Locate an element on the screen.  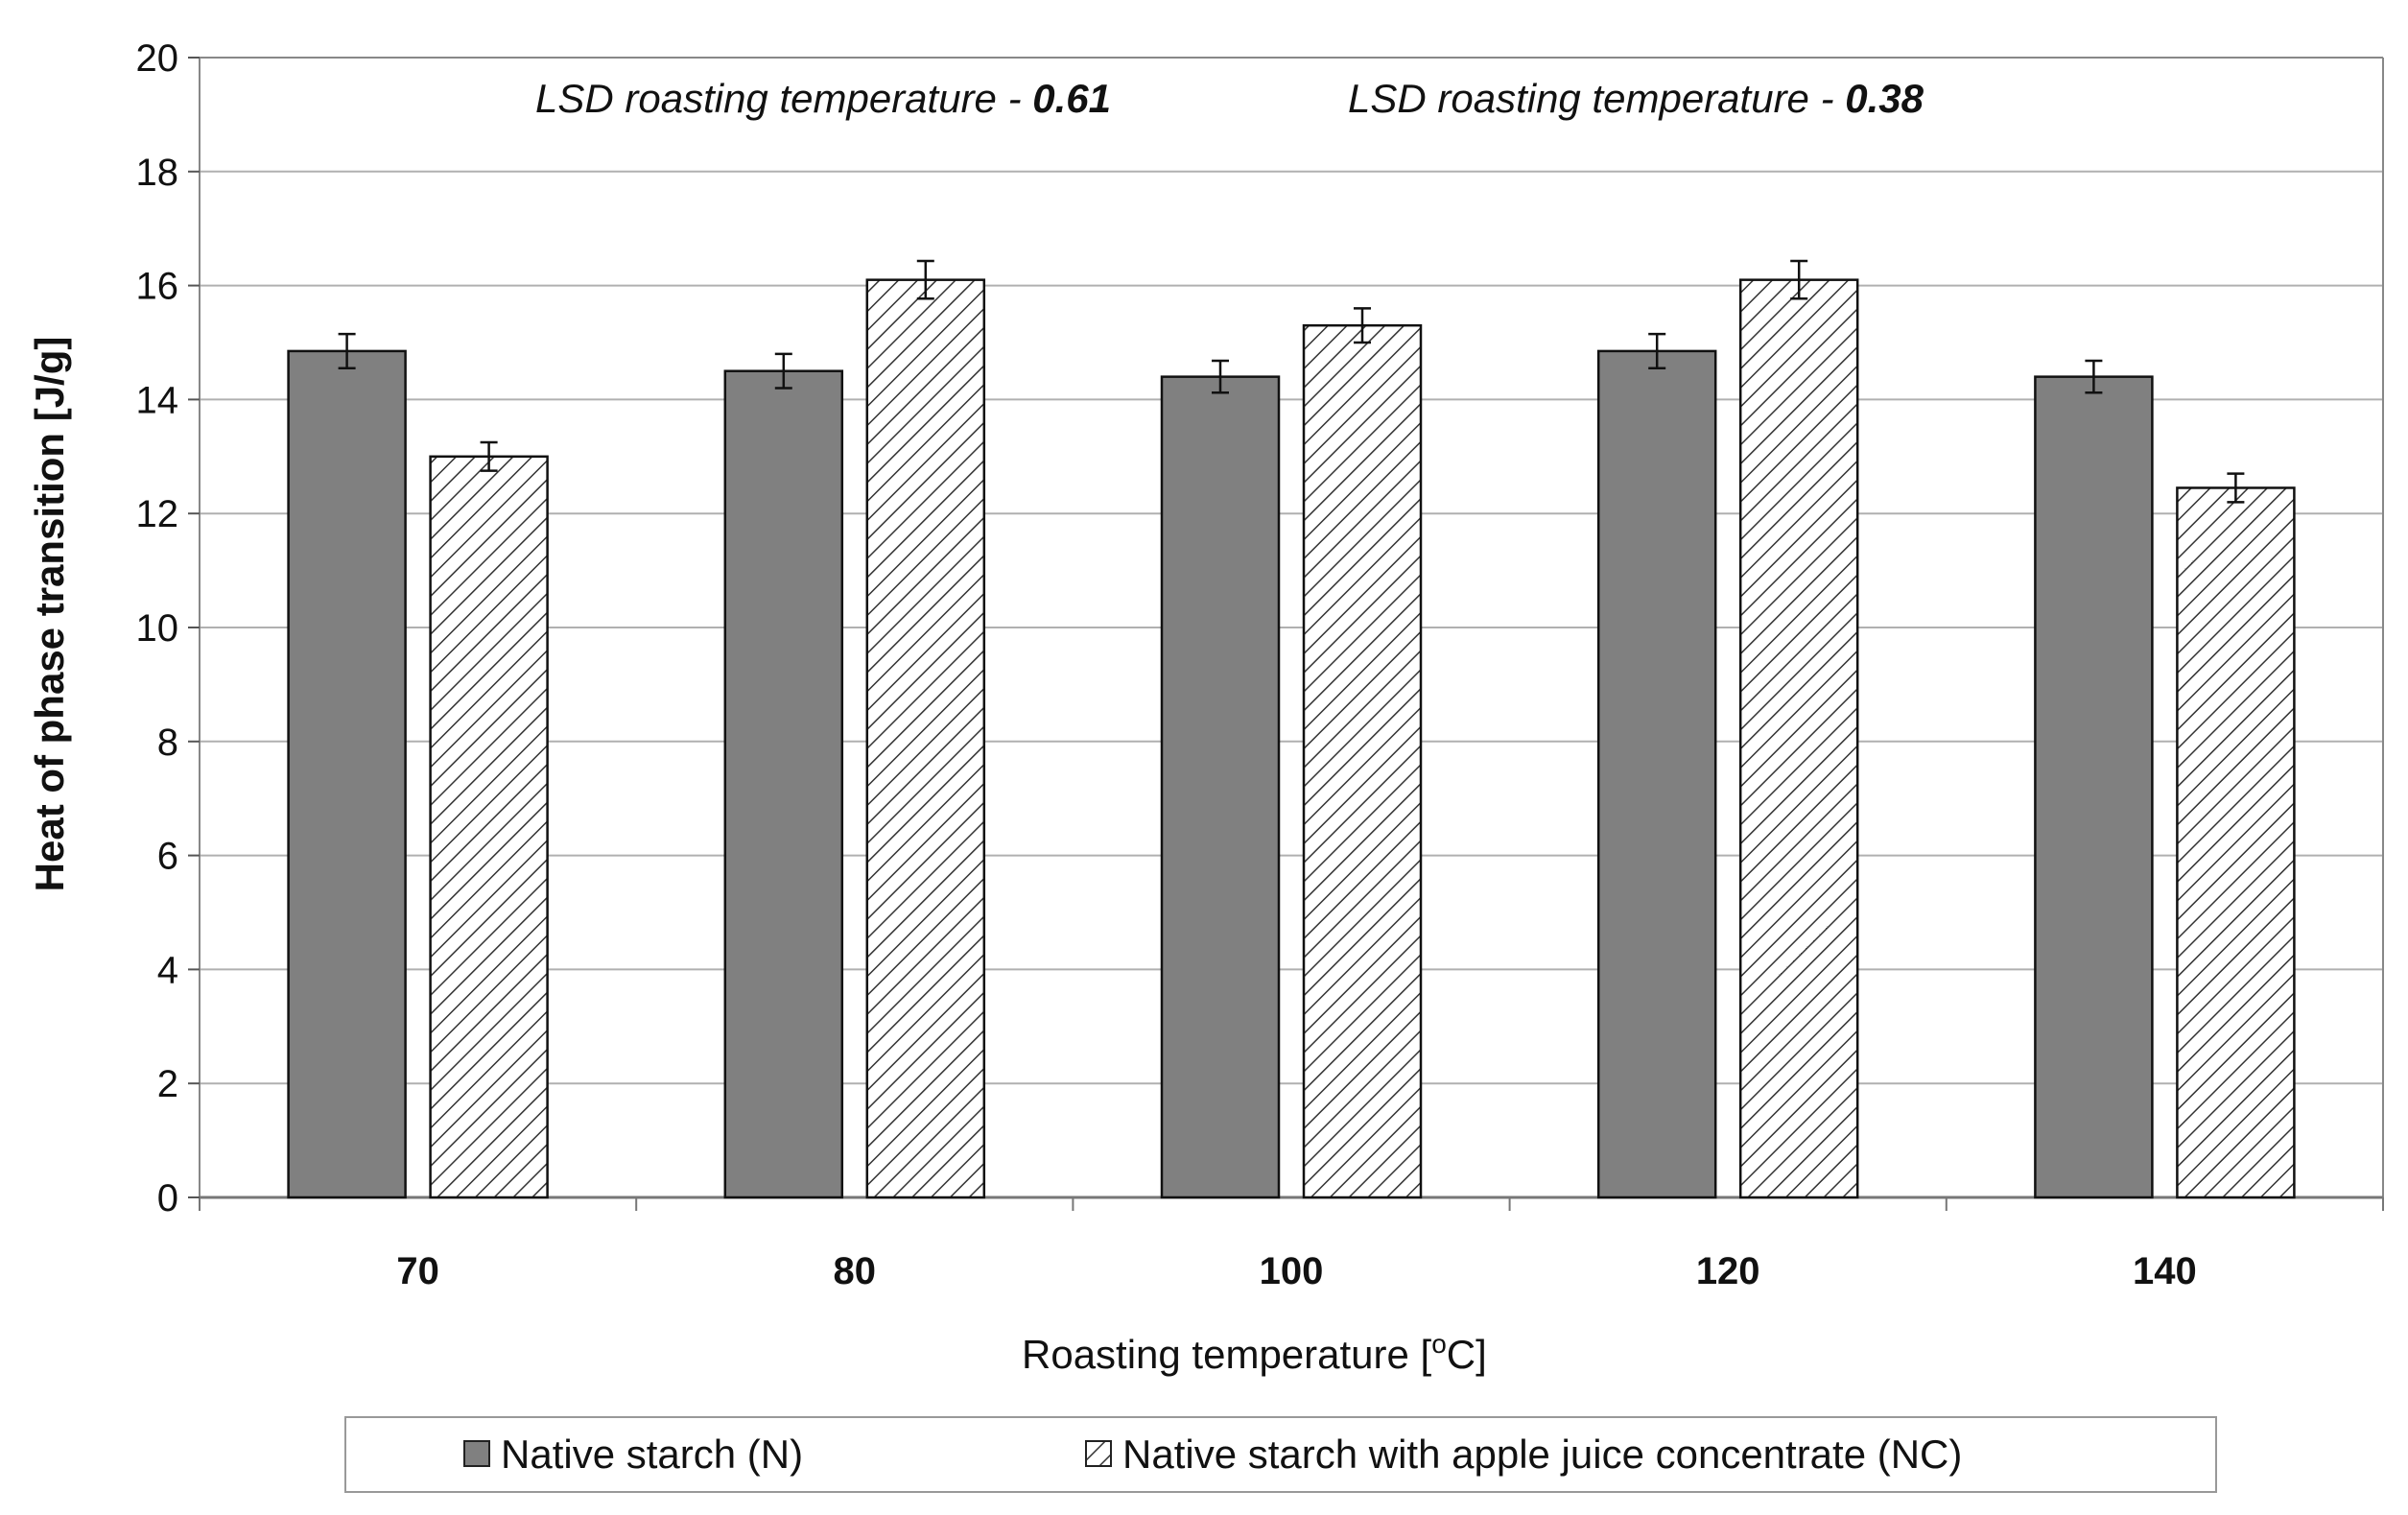
y-tick-label: 0 is located at coordinates (167, 1198).